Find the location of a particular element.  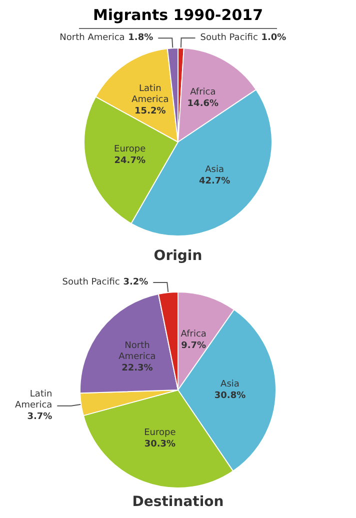

data-label: 1.8% is located at coordinates (141, 38).